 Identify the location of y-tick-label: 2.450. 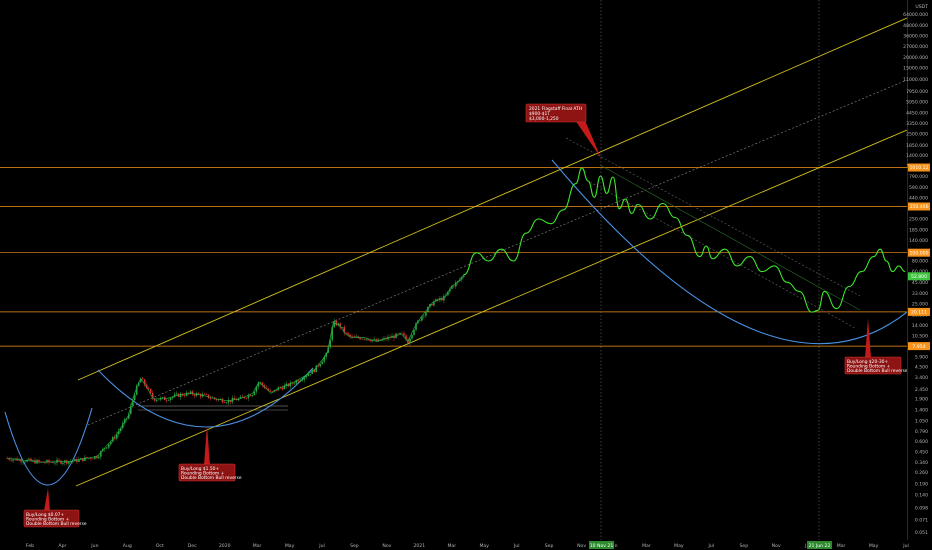
(921, 390).